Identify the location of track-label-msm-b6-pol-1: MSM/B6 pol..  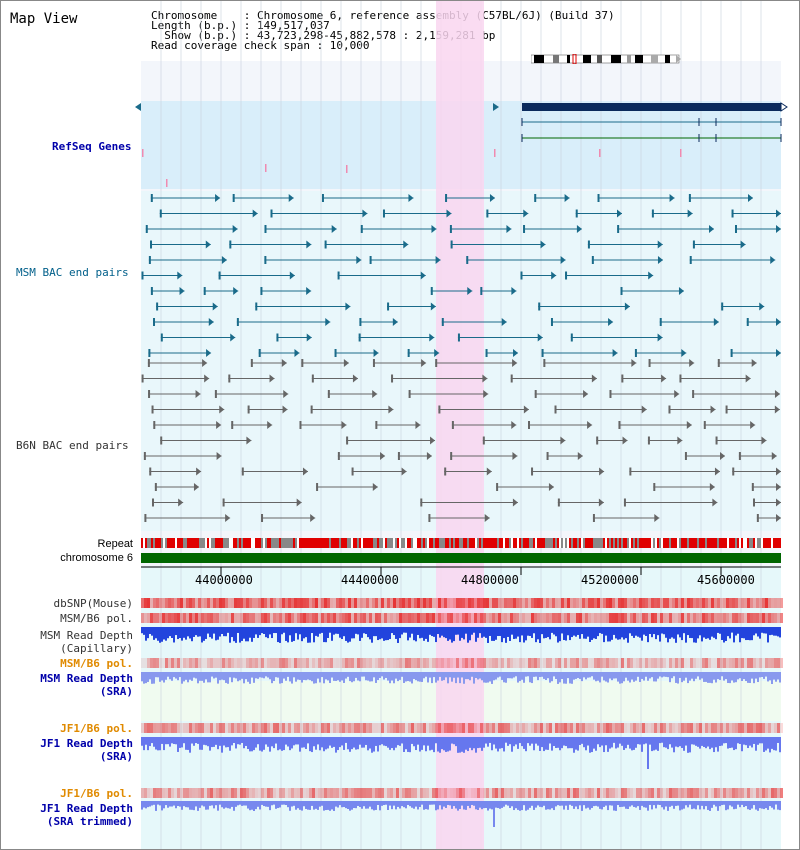
(96, 618).